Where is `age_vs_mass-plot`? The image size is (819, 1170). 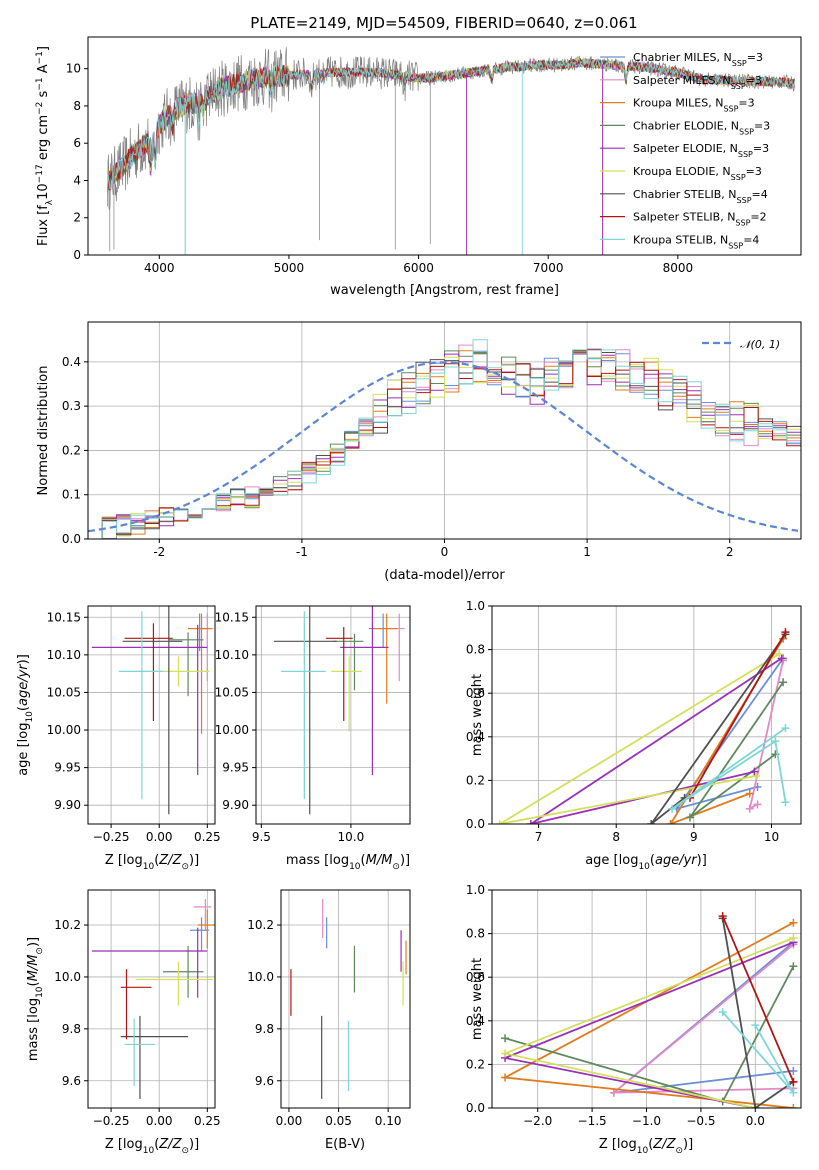
age_vs_mass-plot is located at coordinates (339, 710).